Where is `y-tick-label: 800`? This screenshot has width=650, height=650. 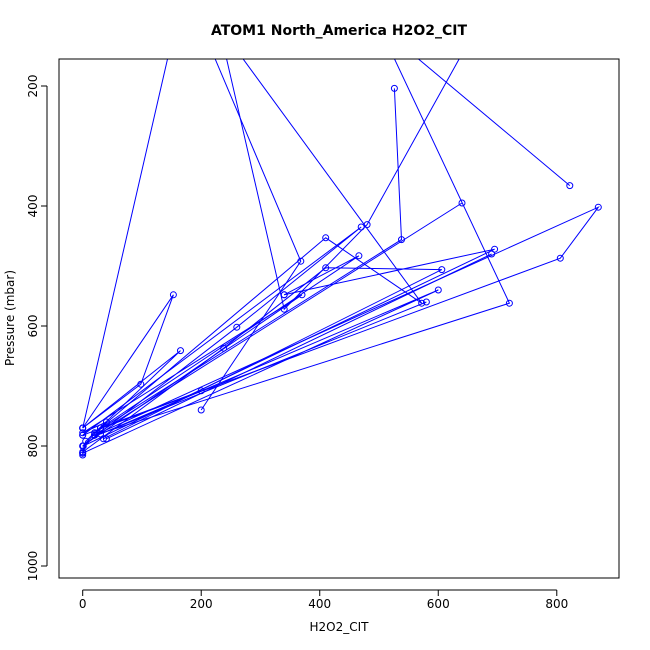 y-tick-label: 800 is located at coordinates (33, 446).